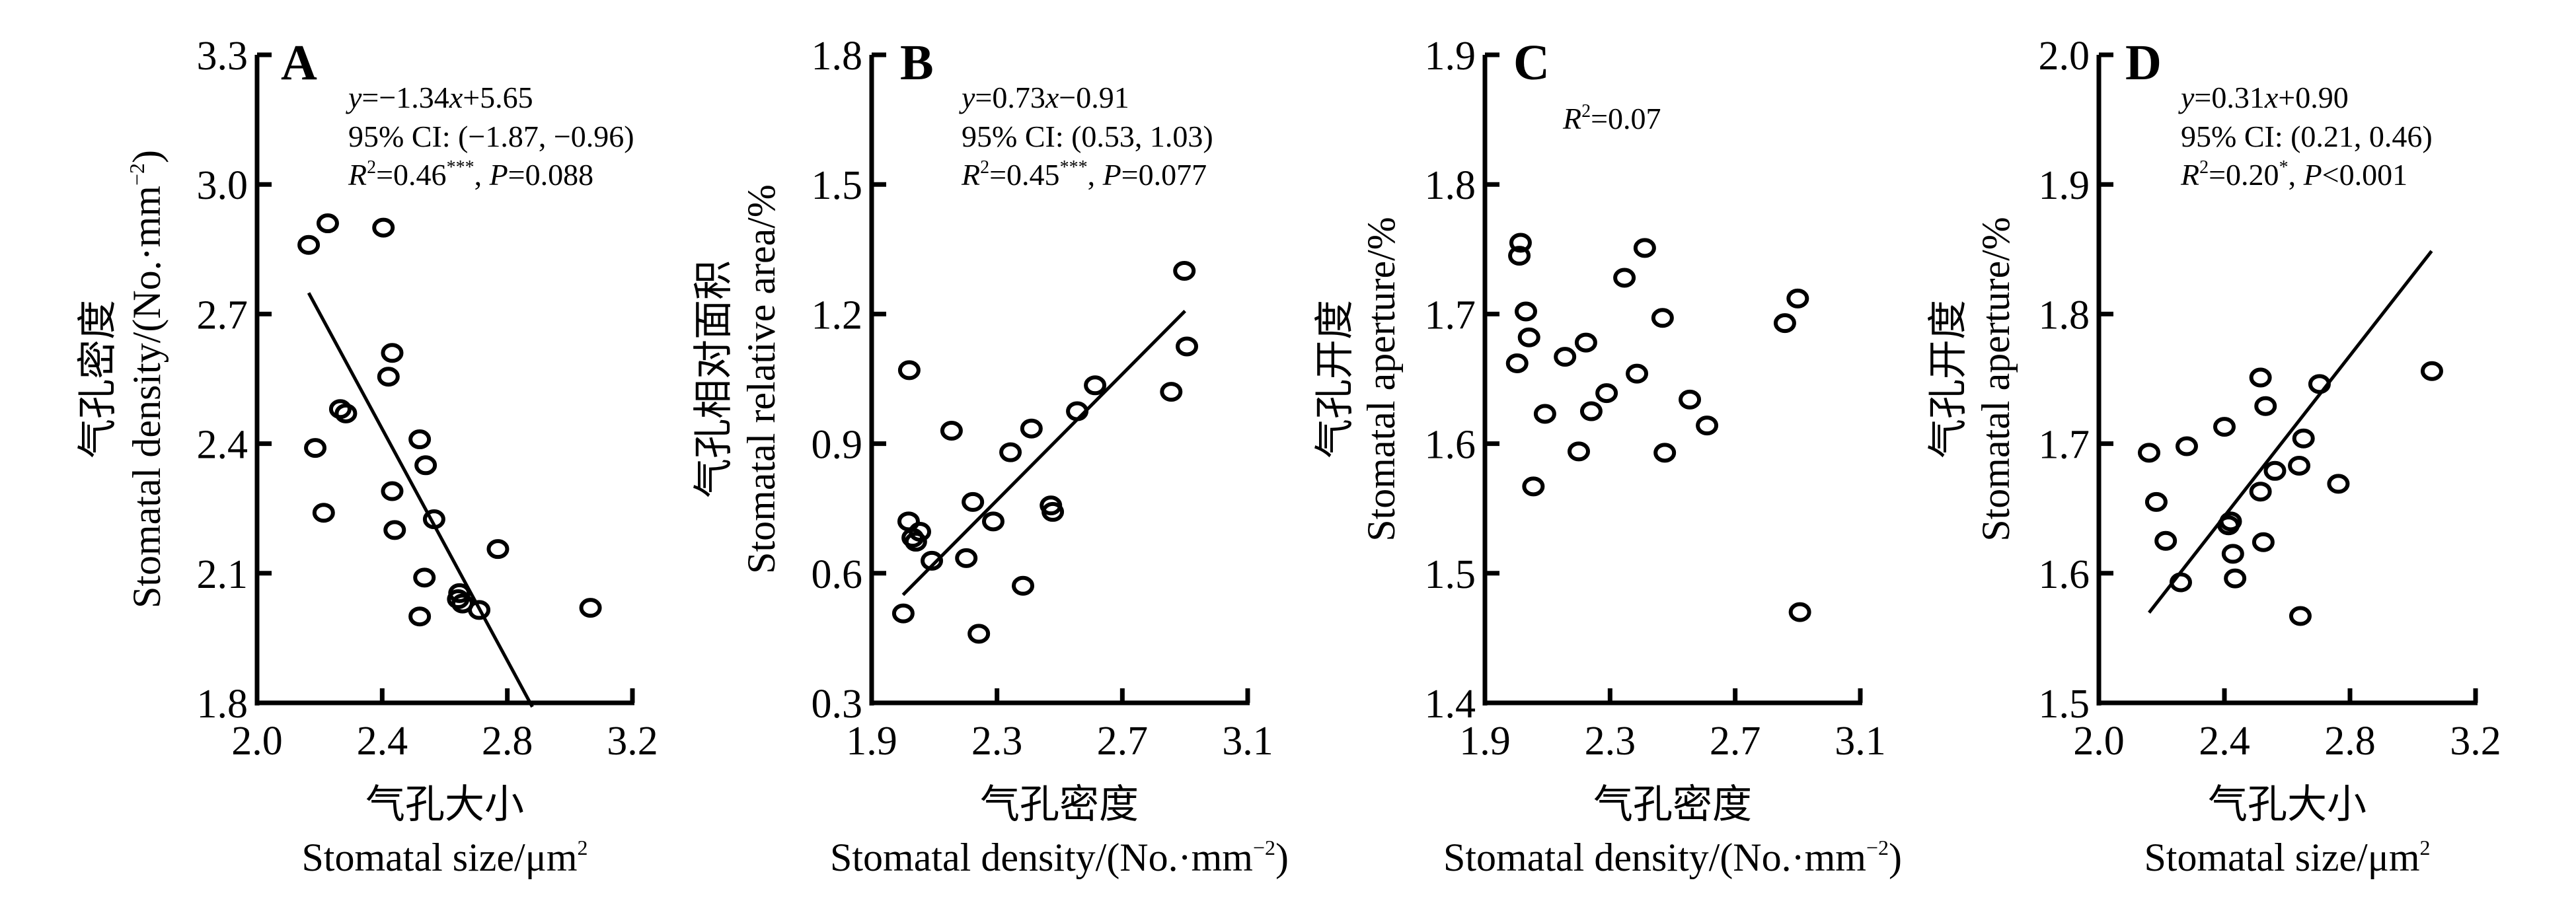 The image size is (2576, 905). Describe the element at coordinates (1059, 857) in the screenshot. I see `x-axis-title-b: Stomatal density/(No.·mm−2)` at that location.